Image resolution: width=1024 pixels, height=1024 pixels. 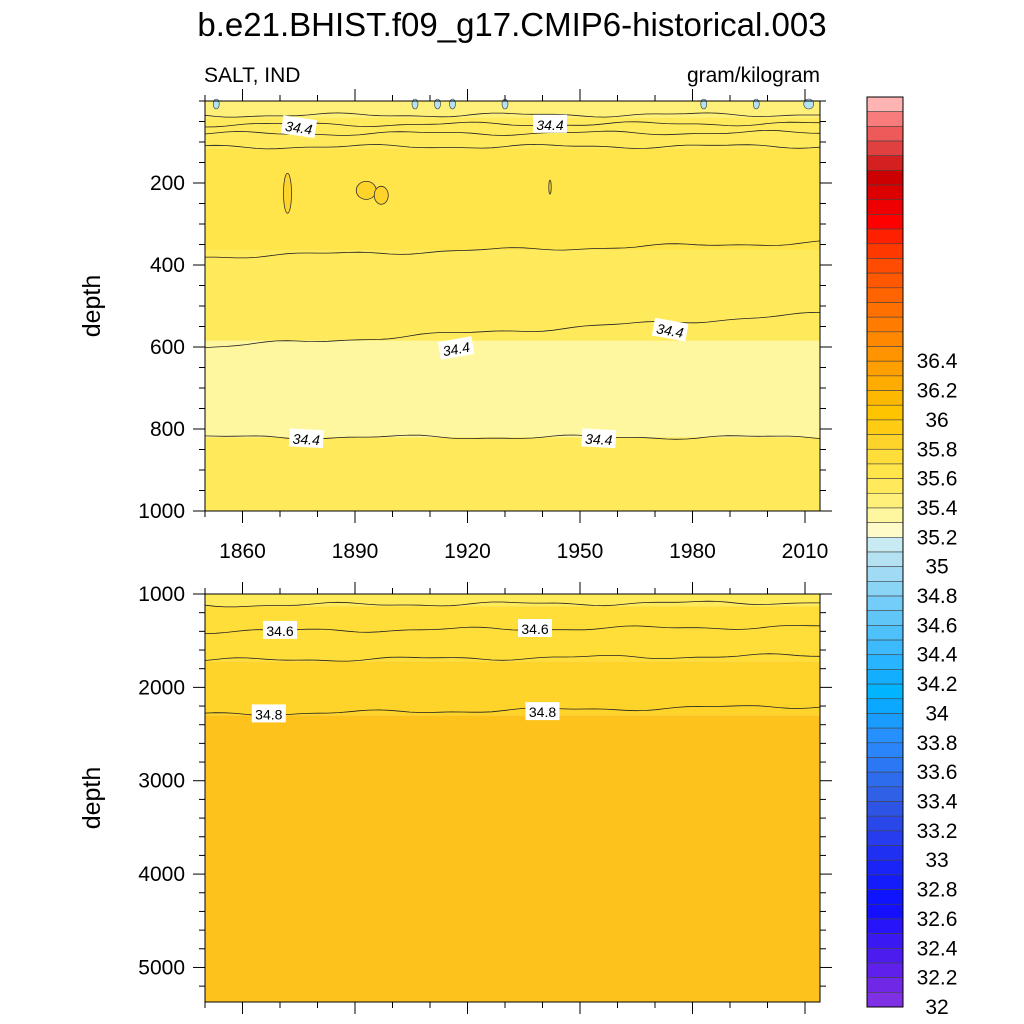 What do you see at coordinates (937, 890) in the screenshot?
I see `colorbar-label: 32.8` at bounding box center [937, 890].